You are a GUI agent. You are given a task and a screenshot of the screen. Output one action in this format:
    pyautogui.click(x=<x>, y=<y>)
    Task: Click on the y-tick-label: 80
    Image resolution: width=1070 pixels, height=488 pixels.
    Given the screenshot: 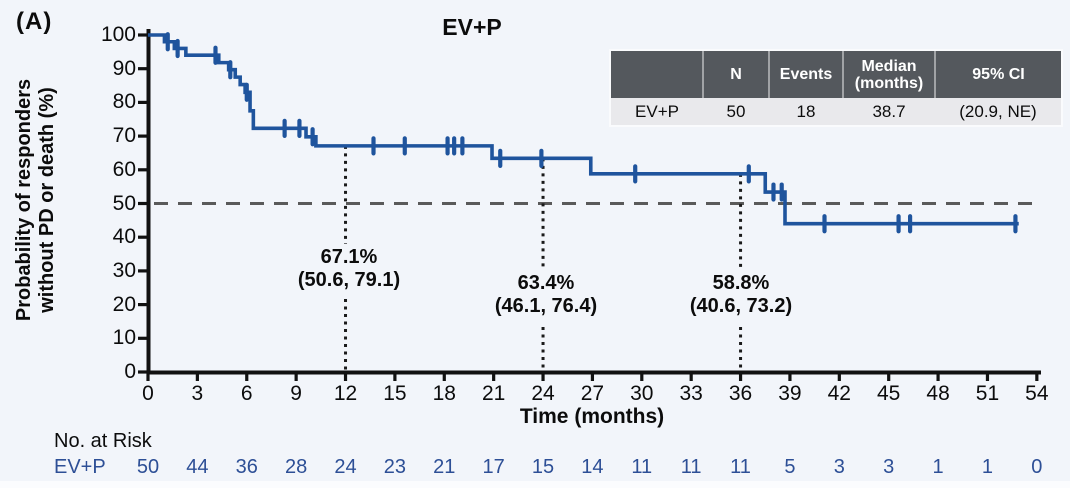 What is the action you would take?
    pyautogui.click(x=124, y=102)
    